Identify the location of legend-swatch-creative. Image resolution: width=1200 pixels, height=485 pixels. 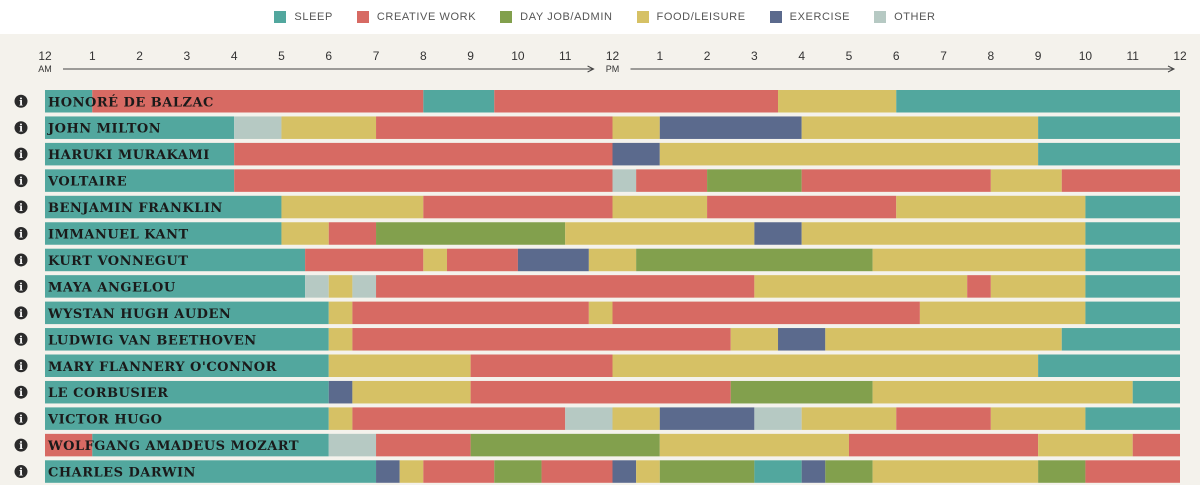
(362, 17).